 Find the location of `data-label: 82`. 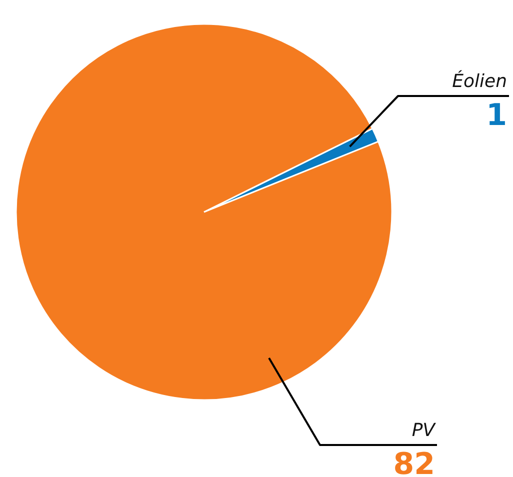

data-label: 82 is located at coordinates (414, 462).